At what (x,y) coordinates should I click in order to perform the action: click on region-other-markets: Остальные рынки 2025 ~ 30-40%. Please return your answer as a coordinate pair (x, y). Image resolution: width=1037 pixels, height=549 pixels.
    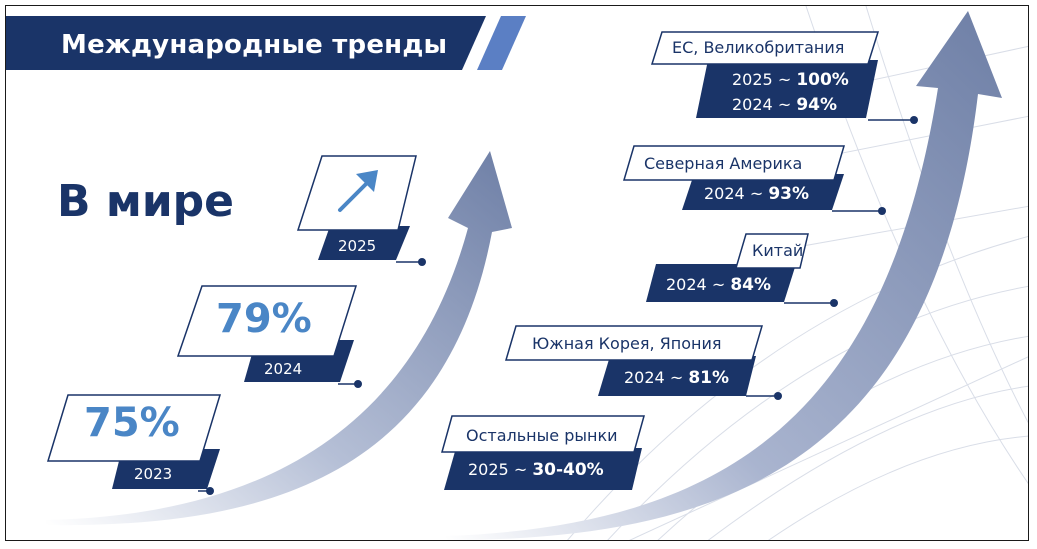
    Looking at the image, I should click on (546, 454).